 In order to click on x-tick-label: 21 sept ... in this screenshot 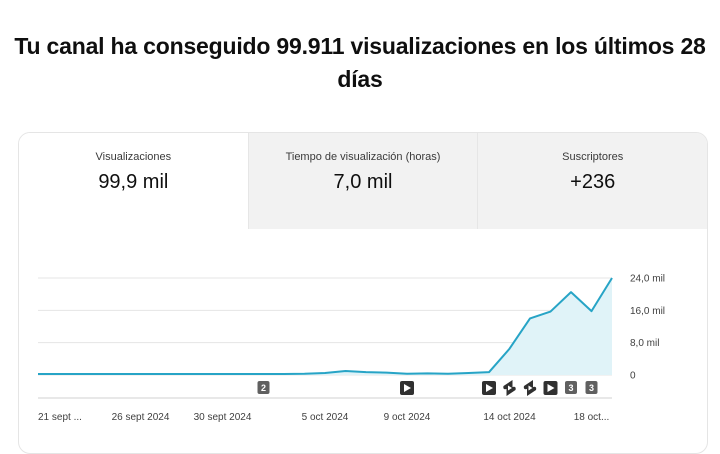, I will do `click(60, 417)`.